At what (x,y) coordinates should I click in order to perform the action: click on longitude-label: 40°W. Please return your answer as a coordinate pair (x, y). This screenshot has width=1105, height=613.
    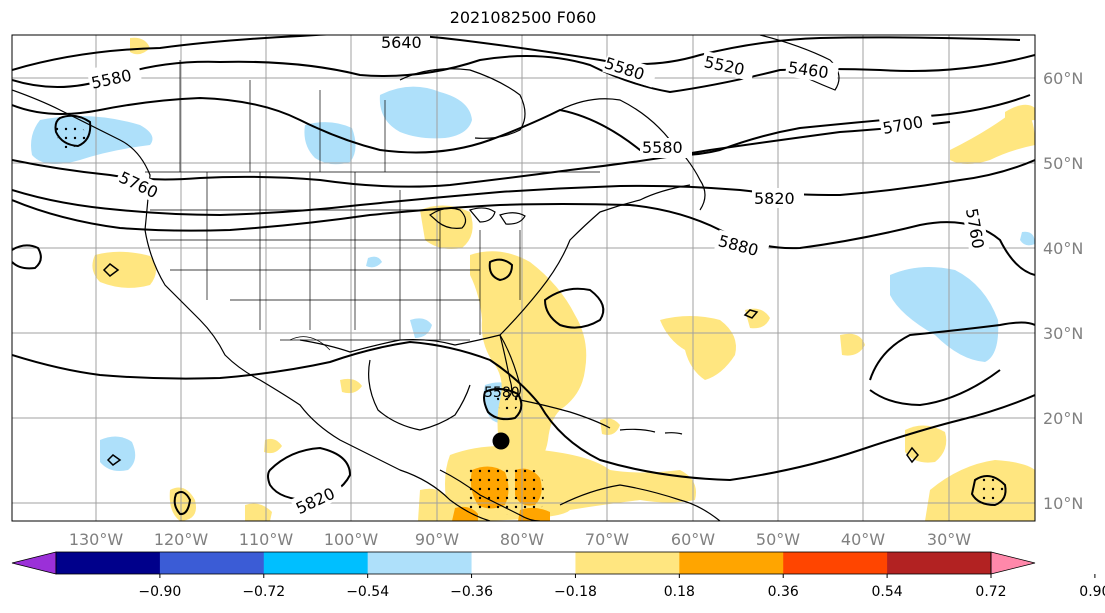
    Looking at the image, I should click on (863, 539).